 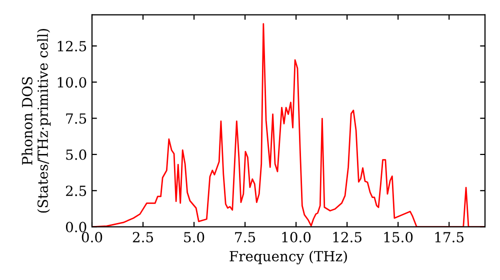 I want to click on x-tick-label: 10.0, so click(x=296, y=237).